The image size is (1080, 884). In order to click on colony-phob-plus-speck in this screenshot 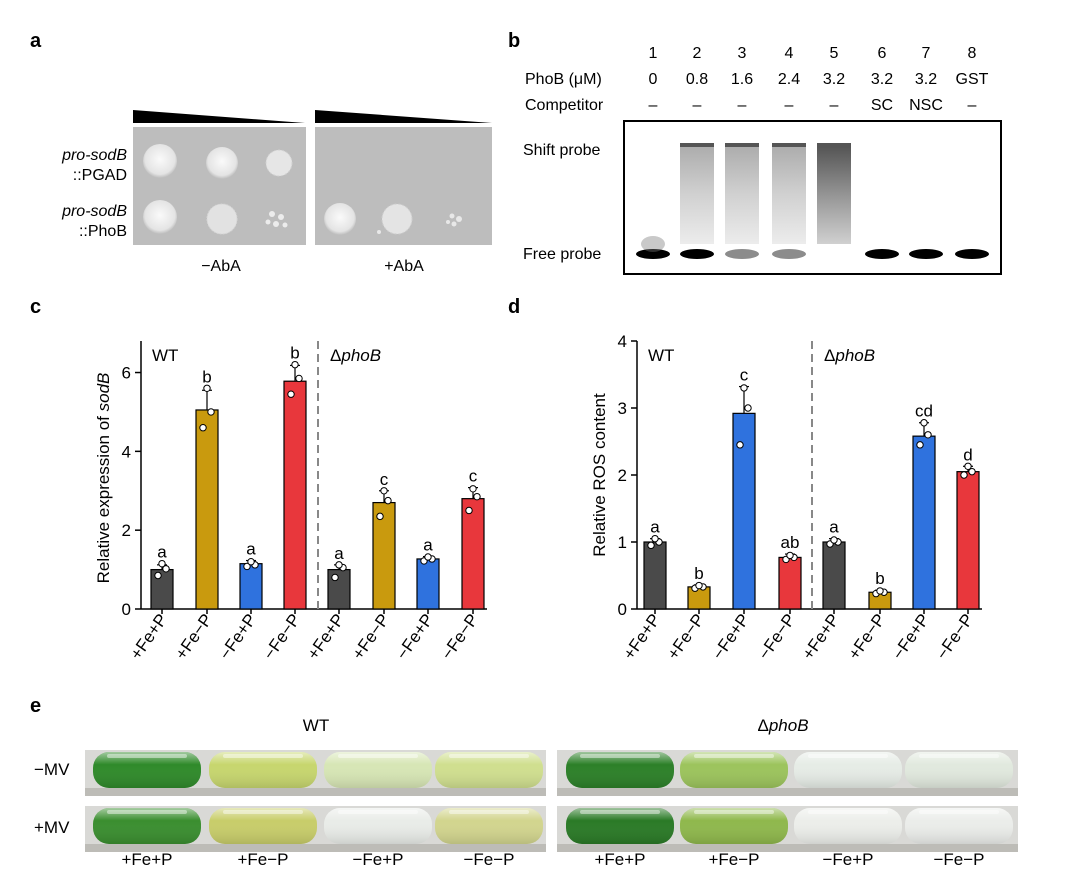, I will do `click(379, 232)`.